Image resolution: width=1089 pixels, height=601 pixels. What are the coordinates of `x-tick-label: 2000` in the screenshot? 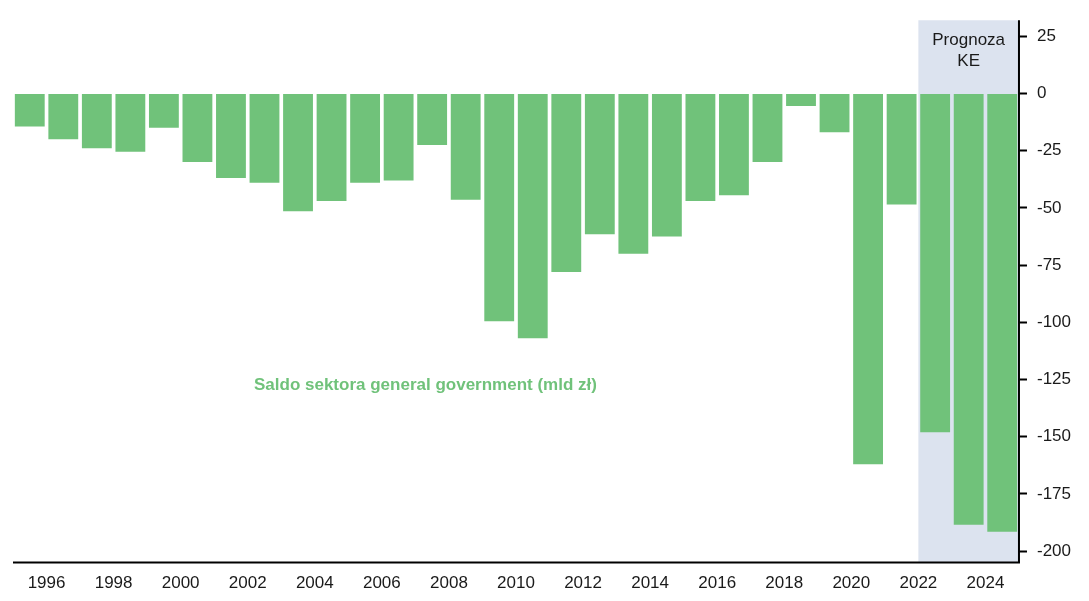 It's located at (180, 583).